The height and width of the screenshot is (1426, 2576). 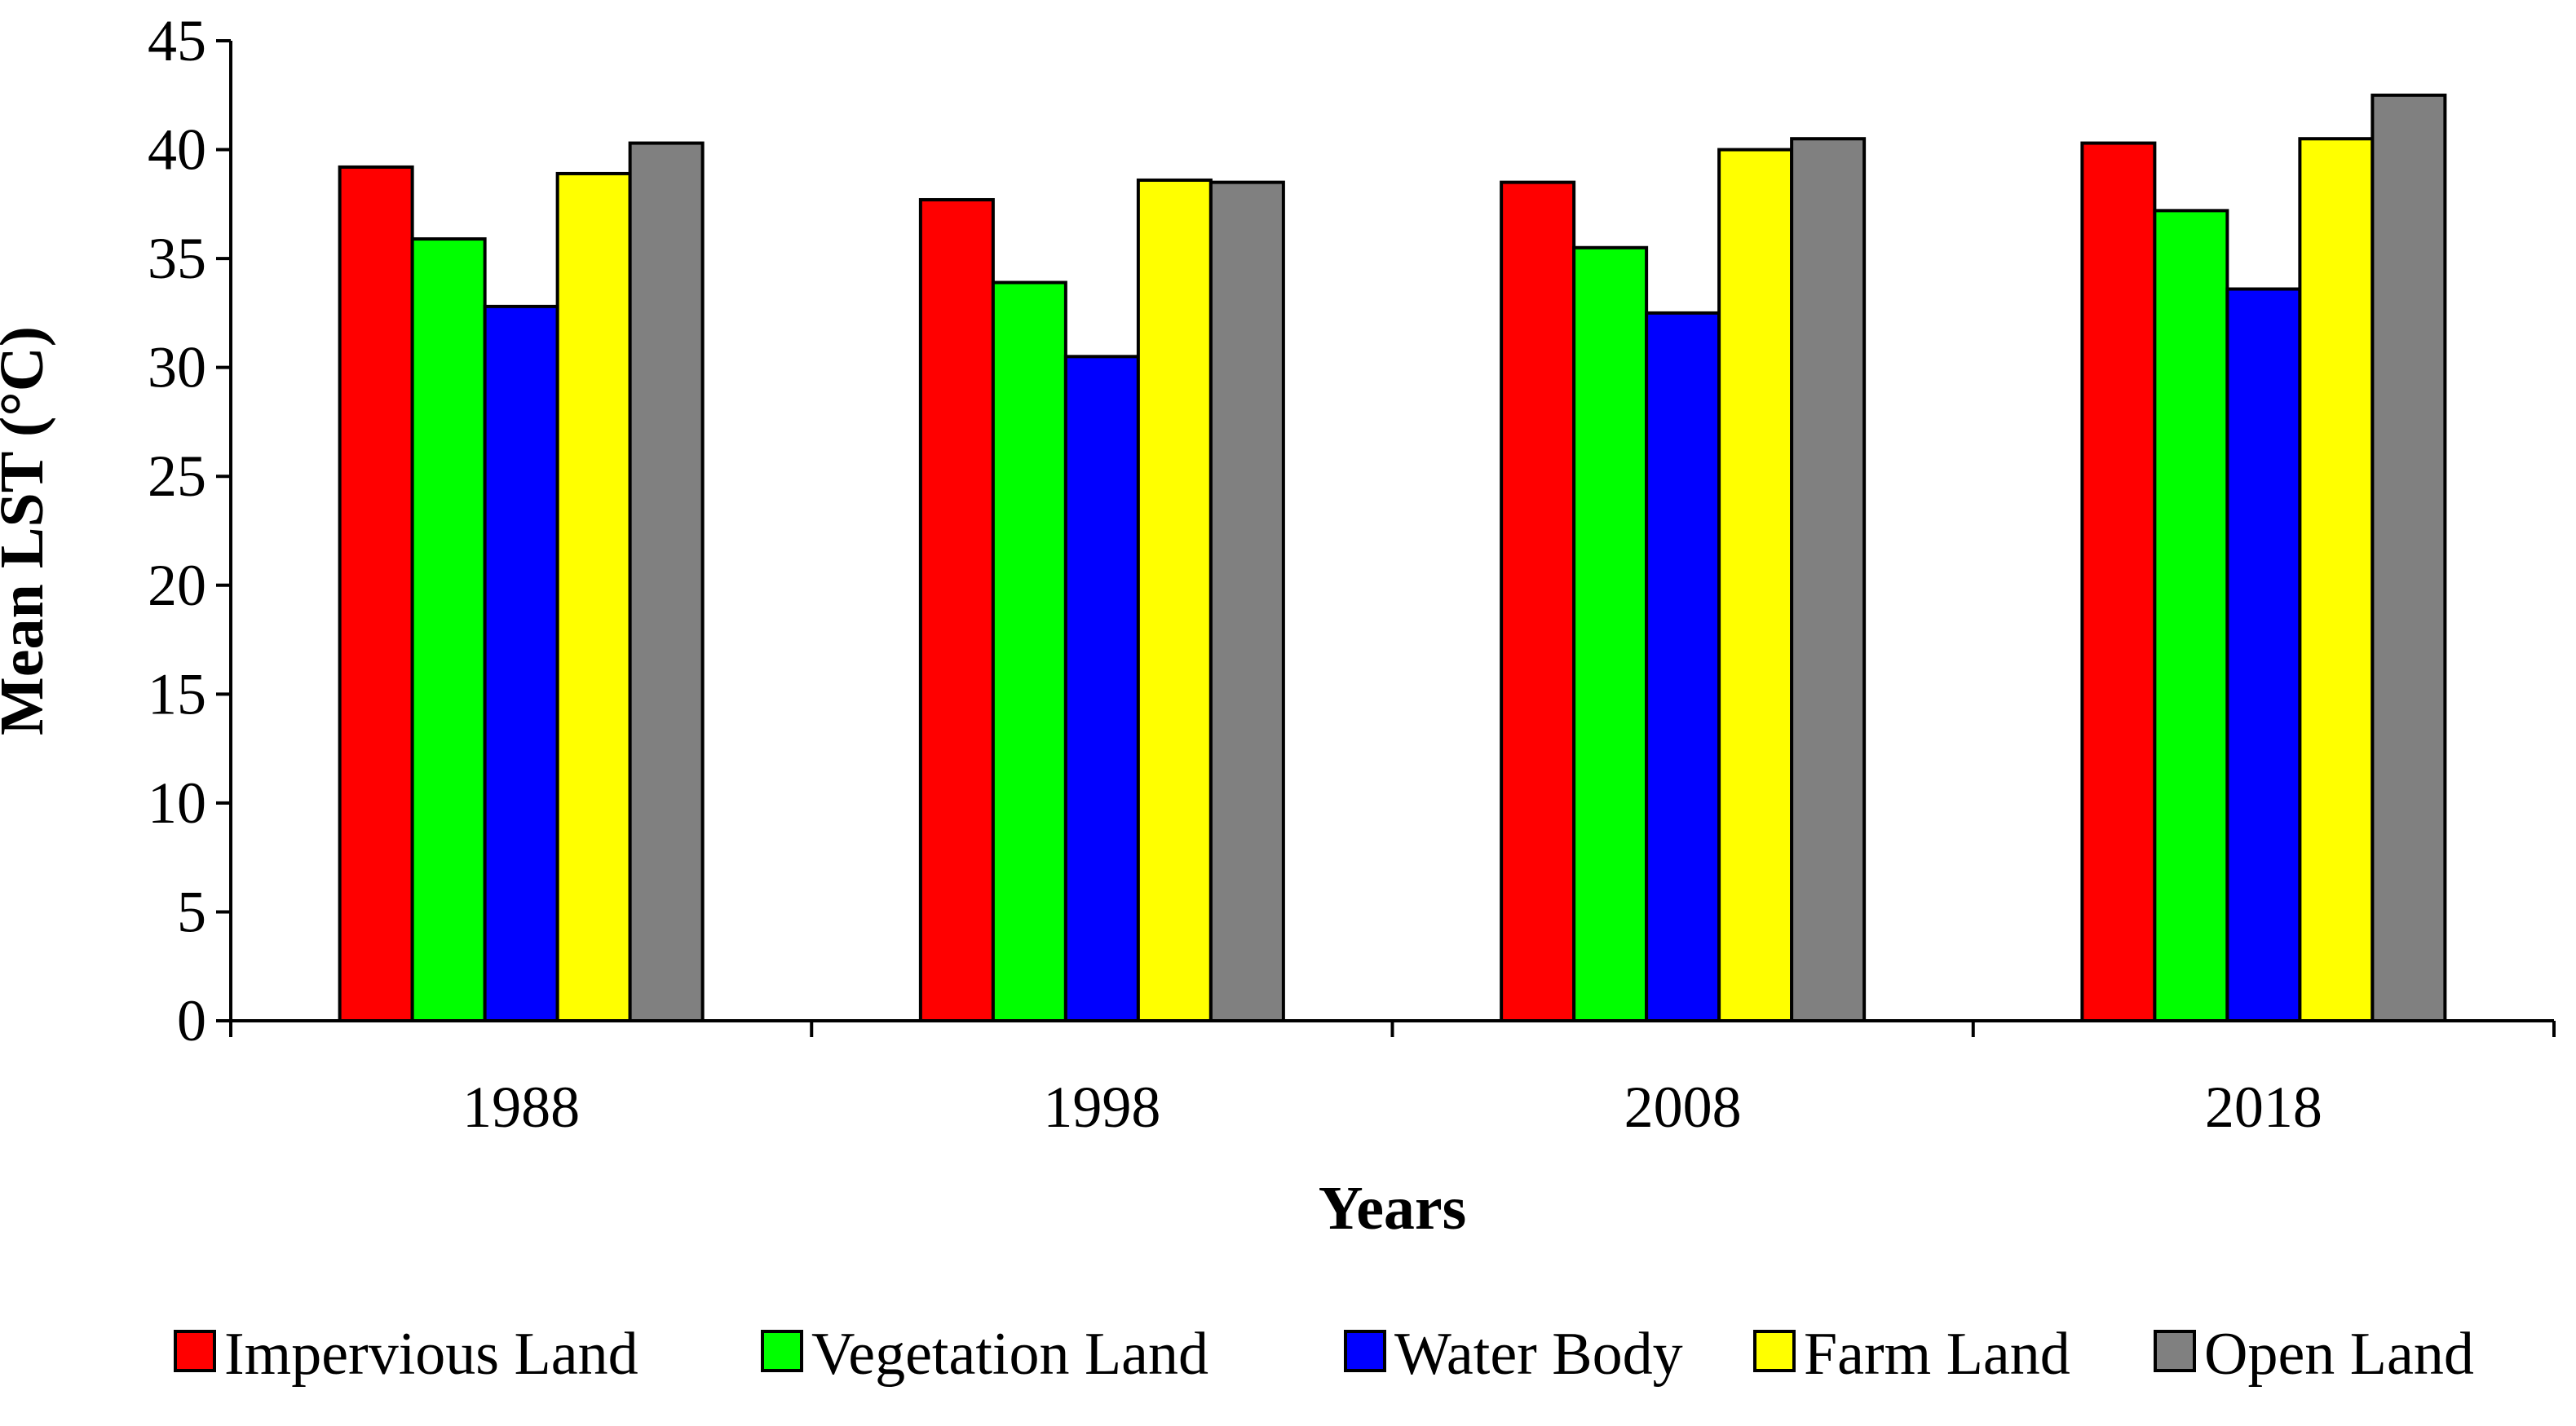 I want to click on x-axis-title: Years, so click(x=1393, y=1208).